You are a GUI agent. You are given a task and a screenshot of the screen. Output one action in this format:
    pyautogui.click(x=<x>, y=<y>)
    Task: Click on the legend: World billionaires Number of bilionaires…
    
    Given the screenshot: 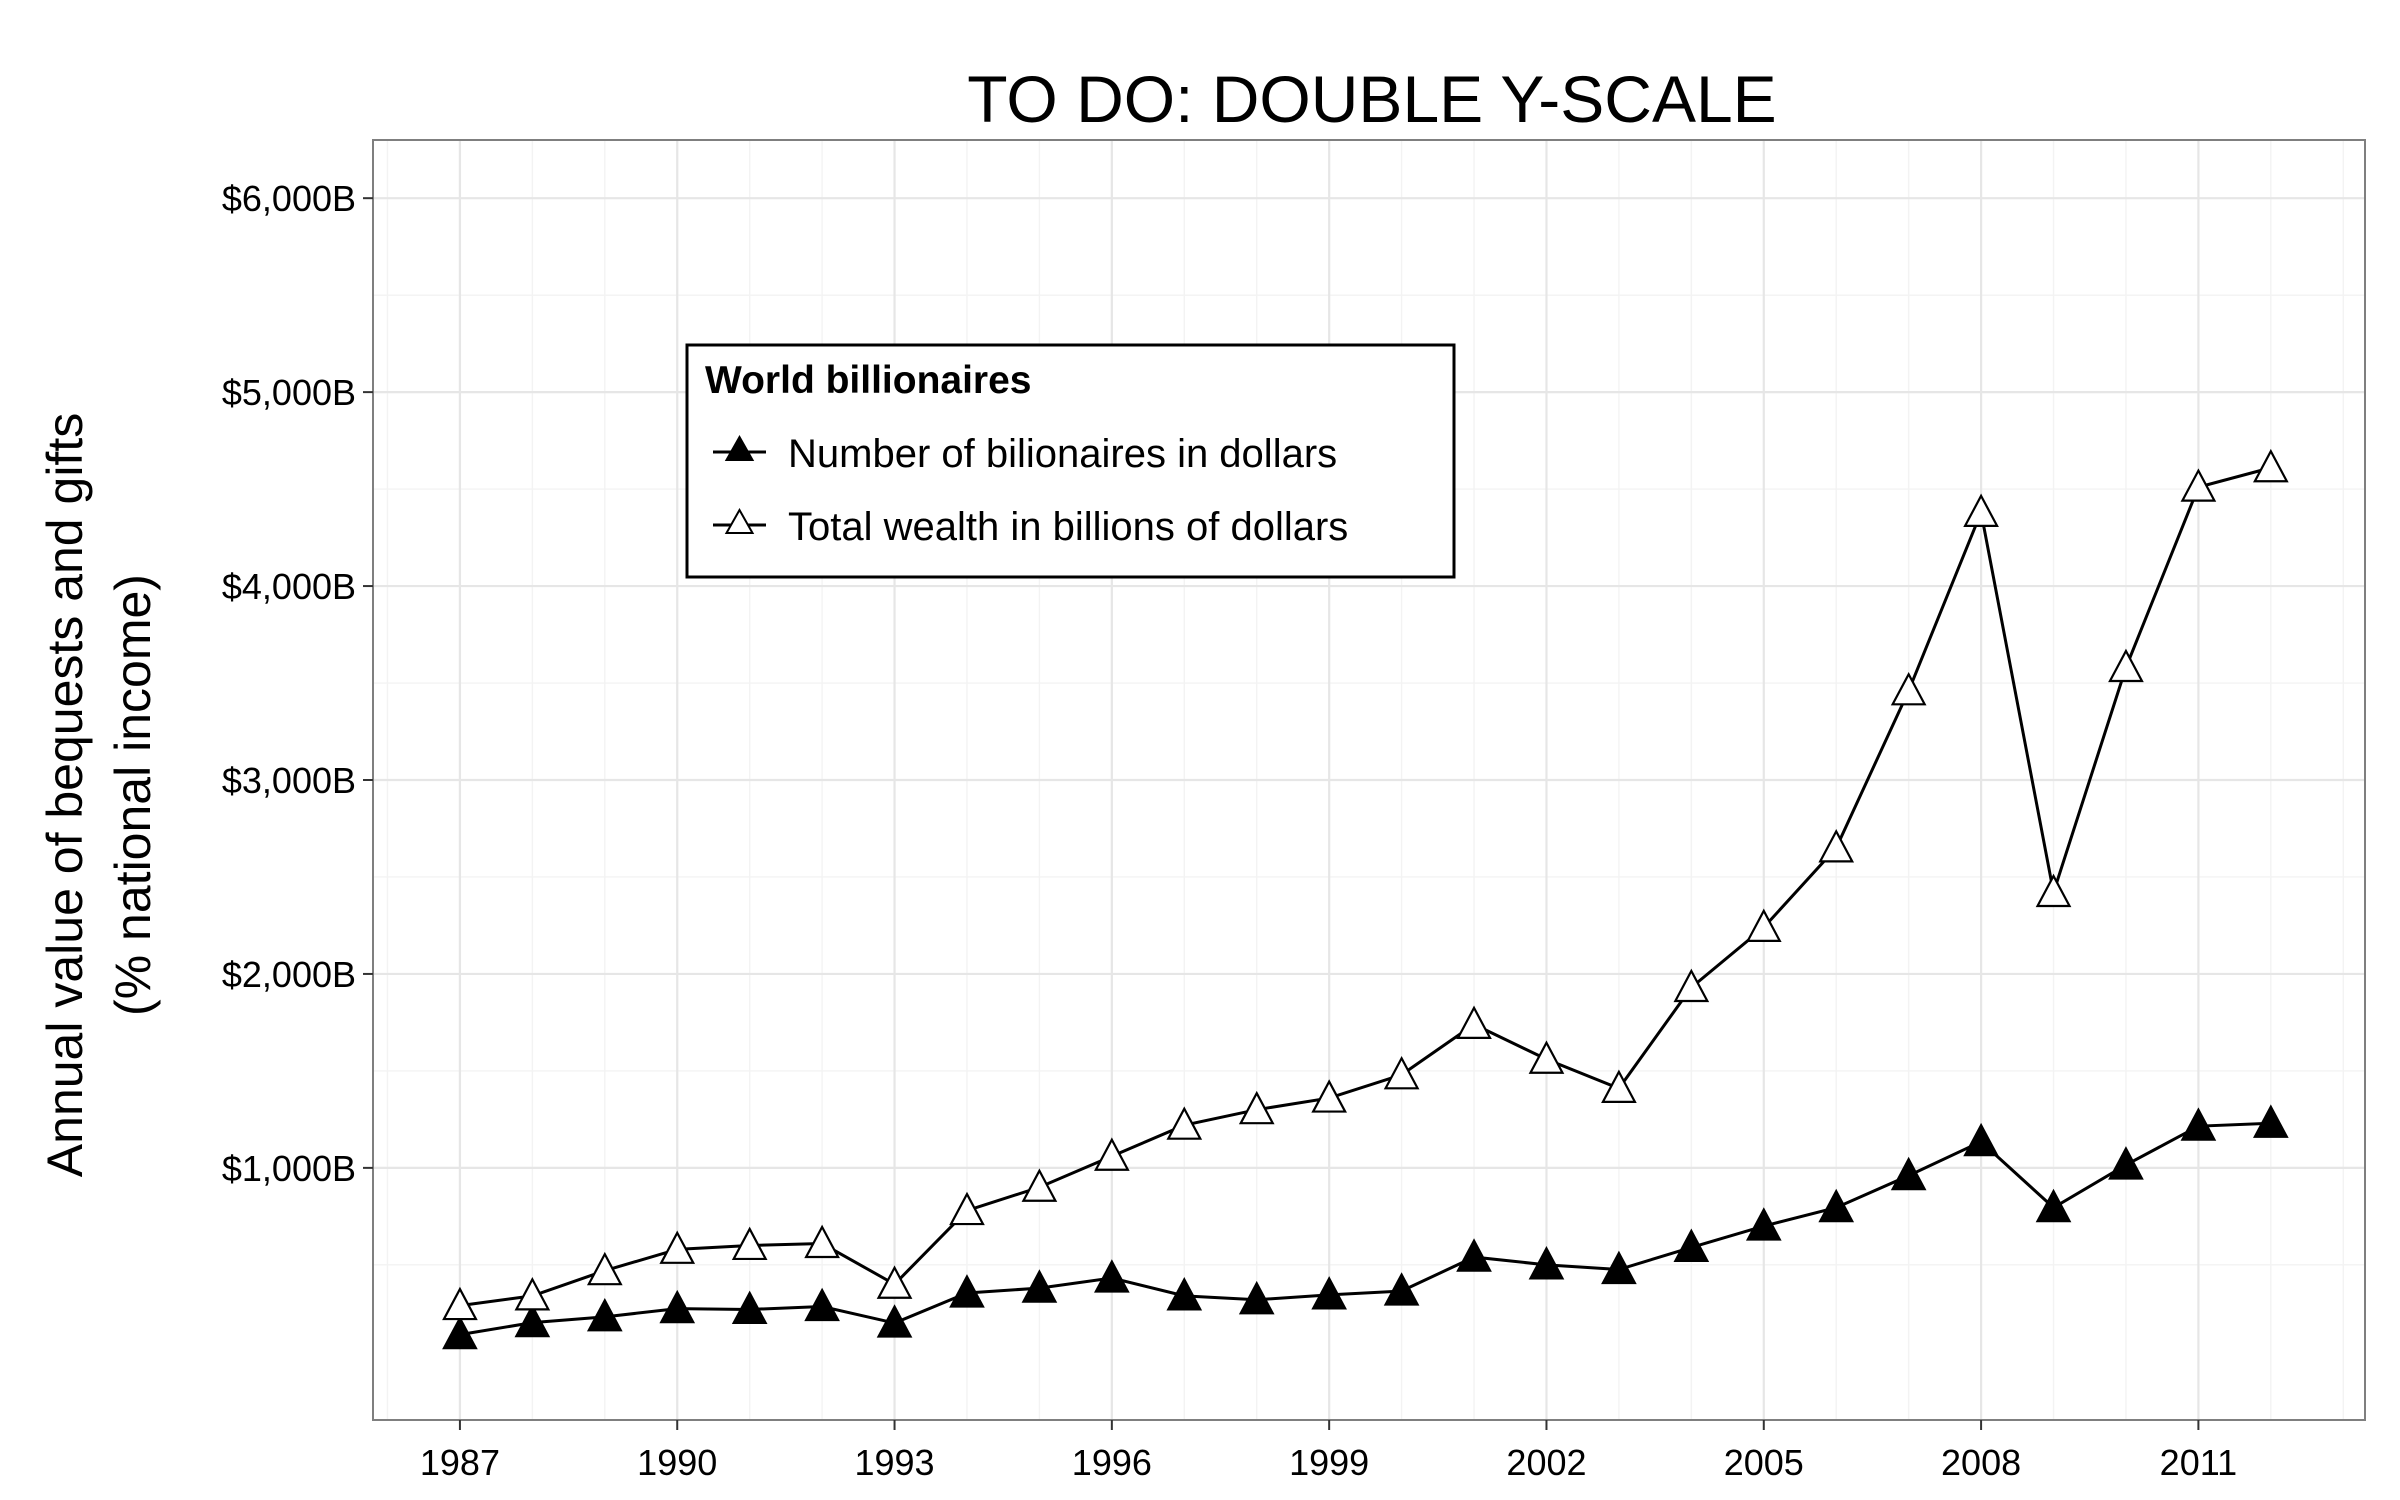 What is the action you would take?
    pyautogui.click(x=1070, y=461)
    